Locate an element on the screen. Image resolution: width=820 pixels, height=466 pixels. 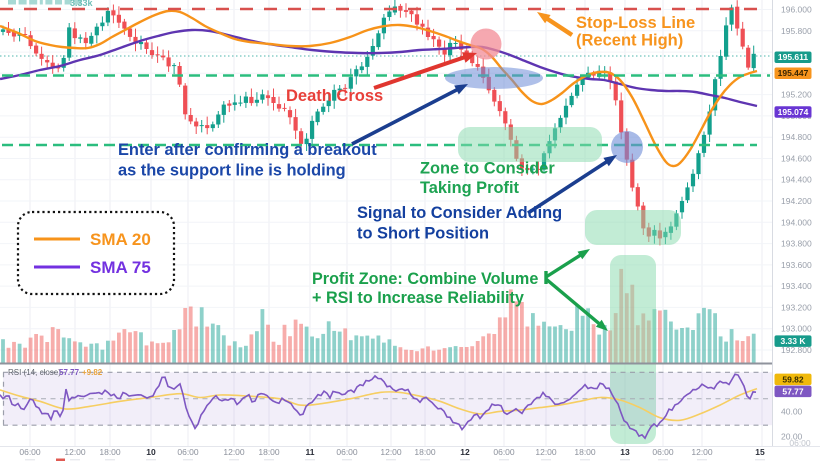
svg-text: 15 is located at coordinates (760, 452).